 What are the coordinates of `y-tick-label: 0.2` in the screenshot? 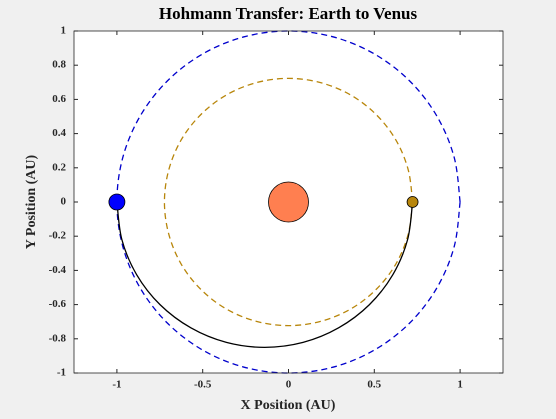 It's located at (59, 167).